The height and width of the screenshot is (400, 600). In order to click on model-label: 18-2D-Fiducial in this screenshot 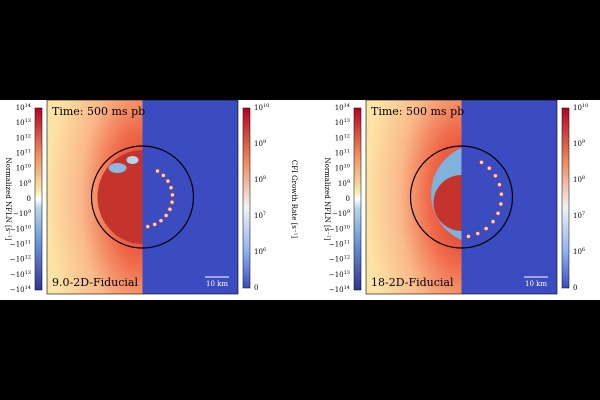, I will do `click(412, 282)`.